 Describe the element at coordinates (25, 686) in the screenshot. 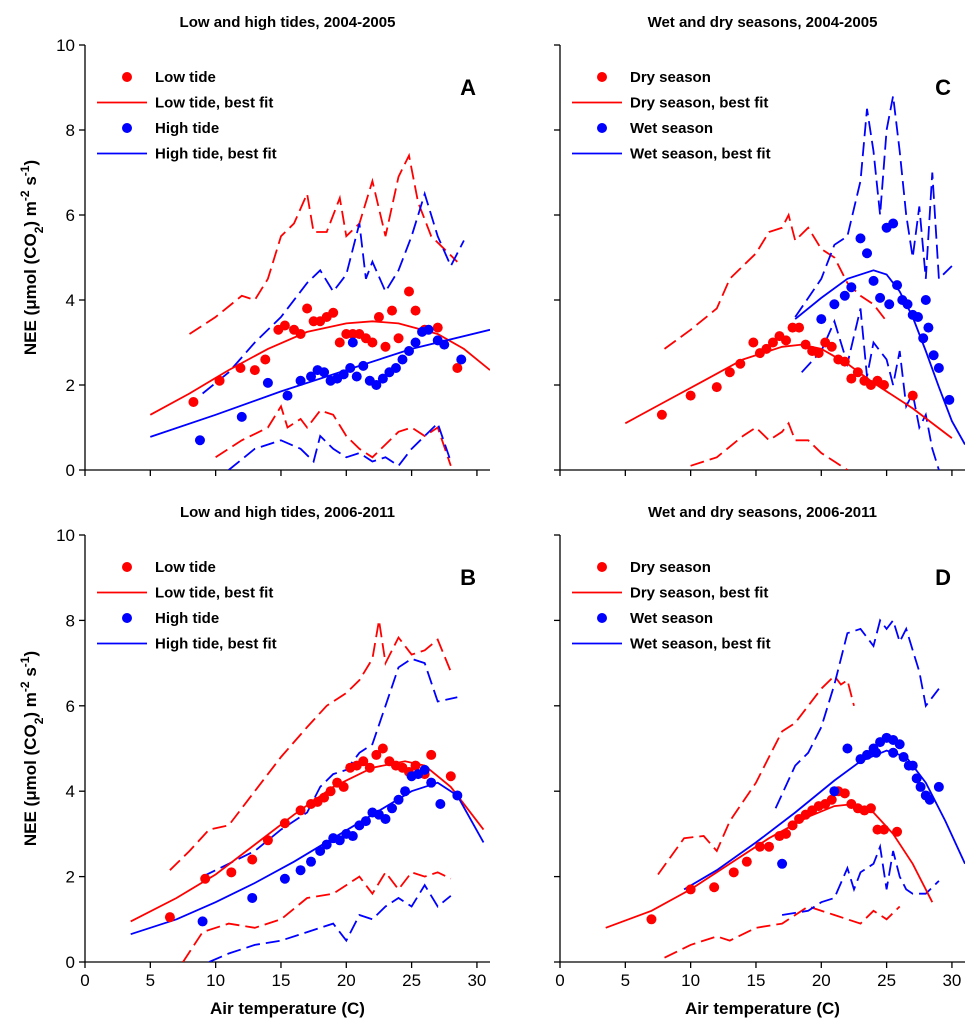

I see `y-label-part: -2` at that location.